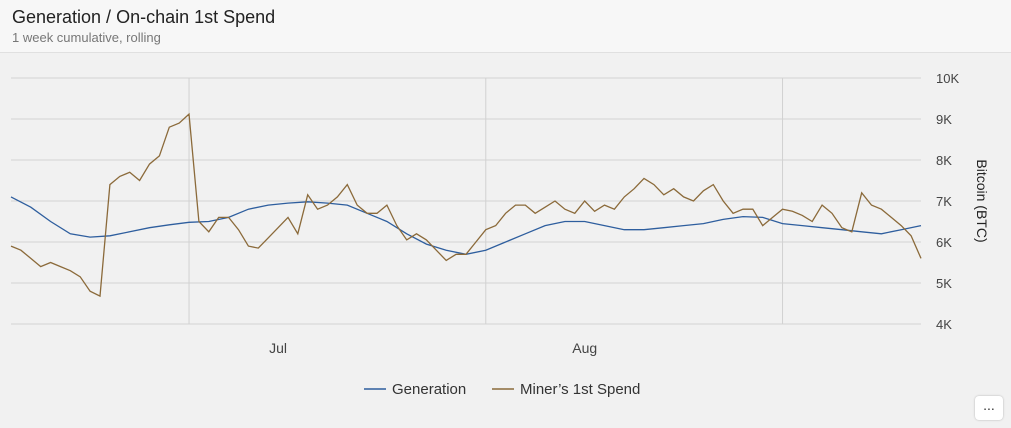 Image resolution: width=1011 pixels, height=428 pixels. I want to click on chart-title: Generation / On-chain 1st Spend, so click(144, 17).